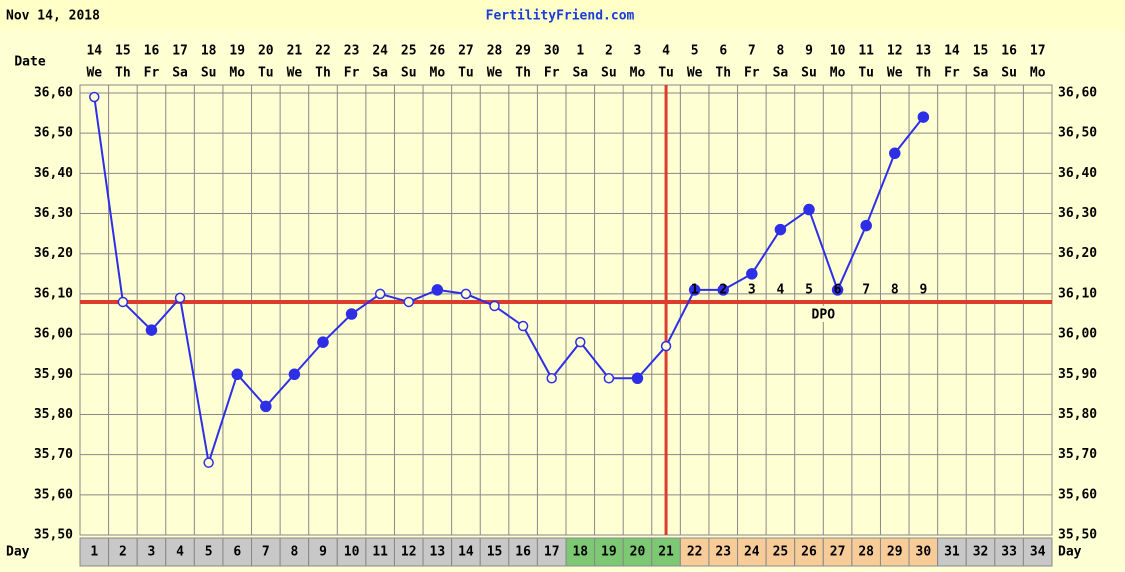 This screenshot has width=1125, height=572. Describe the element at coordinates (466, 51) in the screenshot. I see `date-number: 27` at that location.